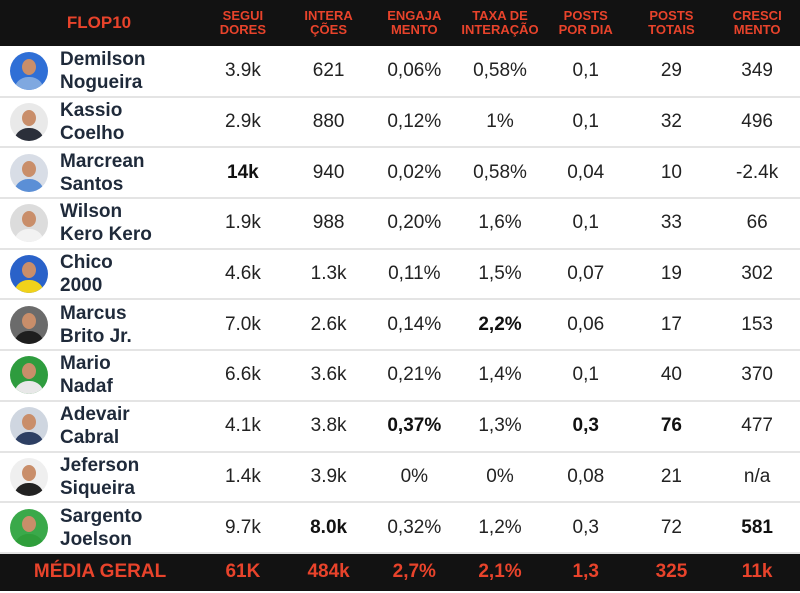 The width and height of the screenshot is (800, 593). I want to click on footer-cell: 11k, so click(757, 572).